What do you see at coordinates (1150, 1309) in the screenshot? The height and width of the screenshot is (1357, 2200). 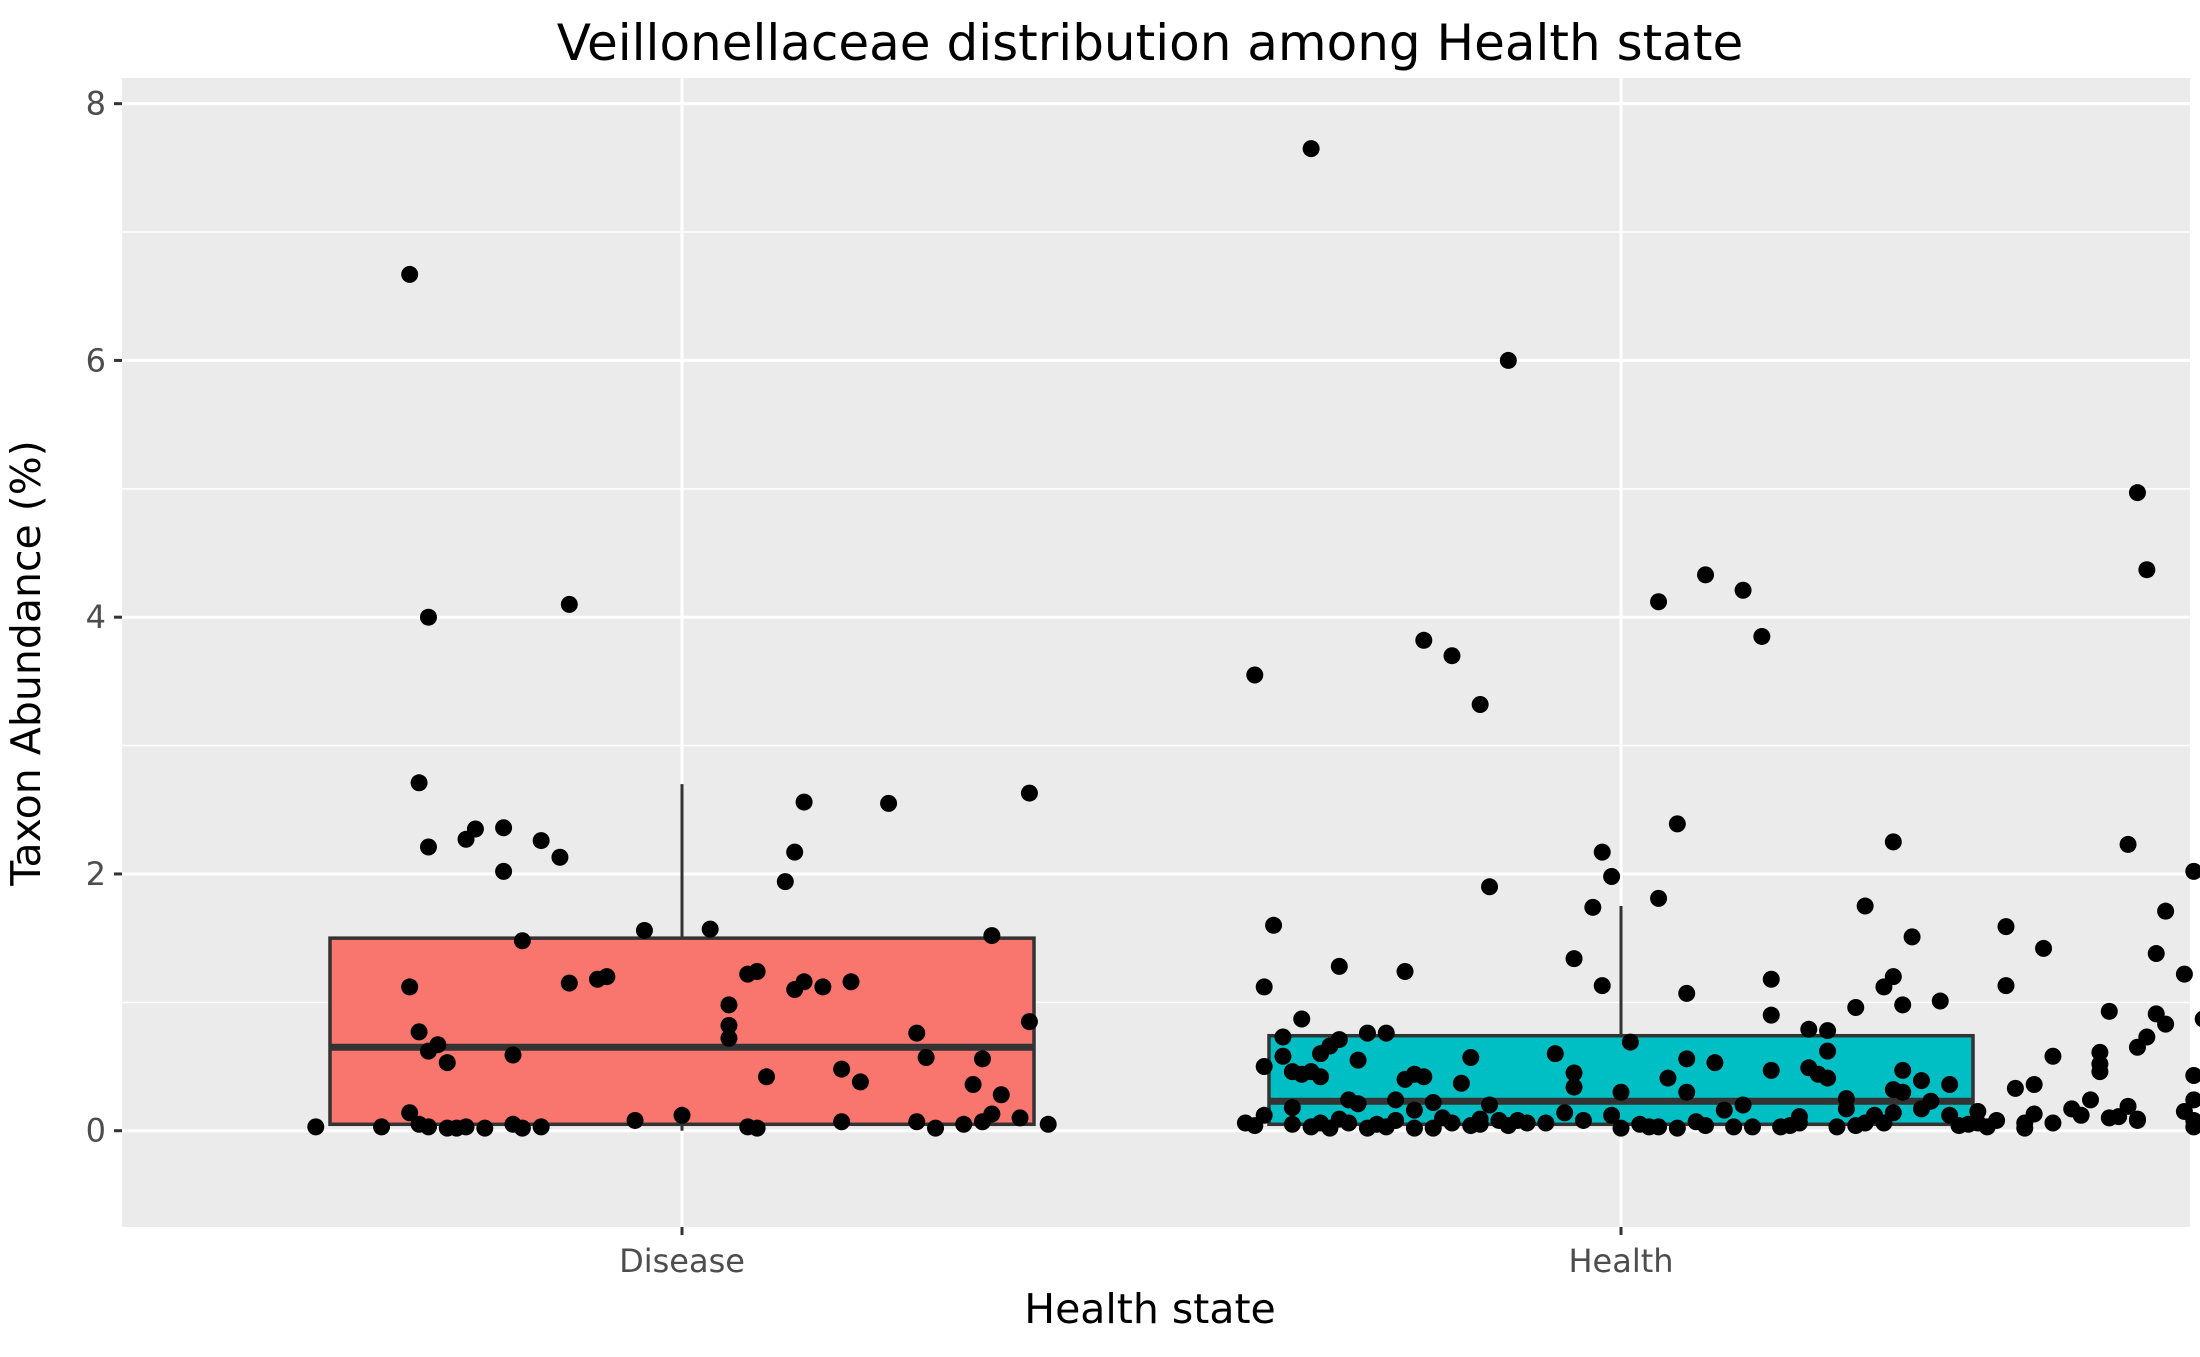 I see `x-axis-title: Health state` at bounding box center [1150, 1309].